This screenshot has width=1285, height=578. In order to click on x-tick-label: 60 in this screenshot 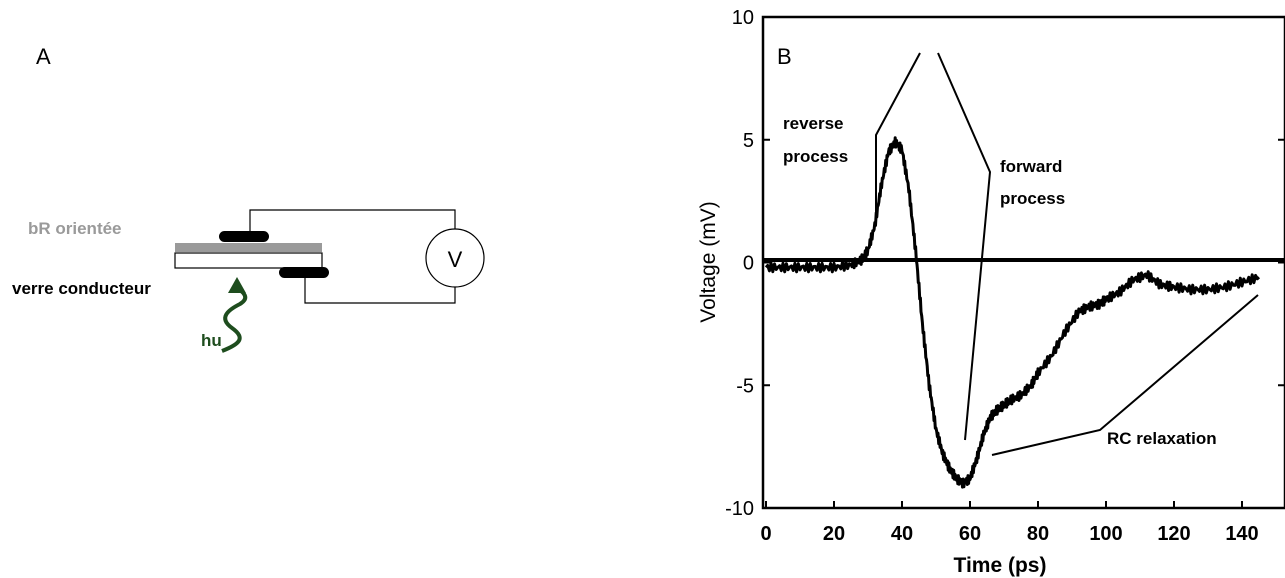, I will do `click(970, 534)`.